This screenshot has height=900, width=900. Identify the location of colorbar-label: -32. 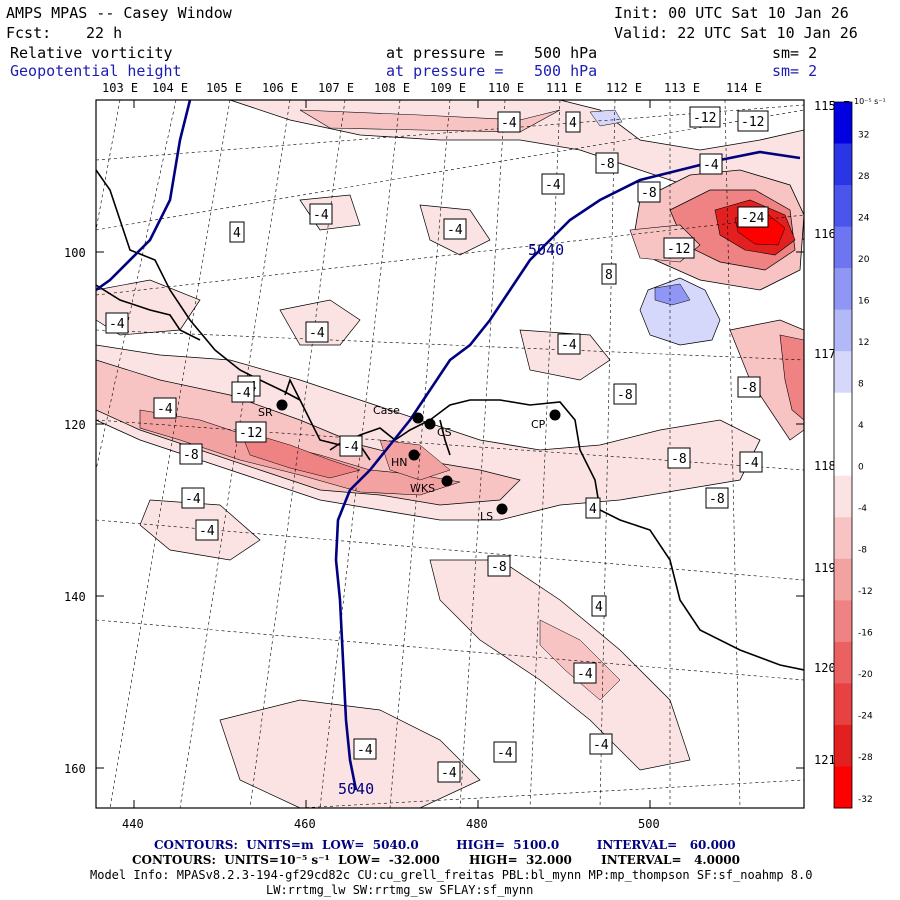
(865, 800).